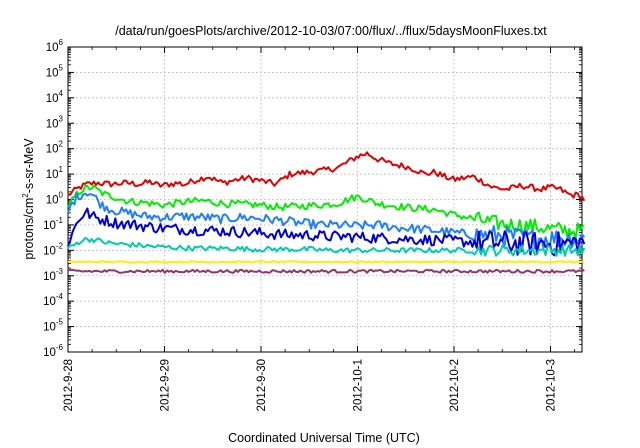  Describe the element at coordinates (55, 148) in the screenshot. I see `y-tick-label: 10²` at that location.